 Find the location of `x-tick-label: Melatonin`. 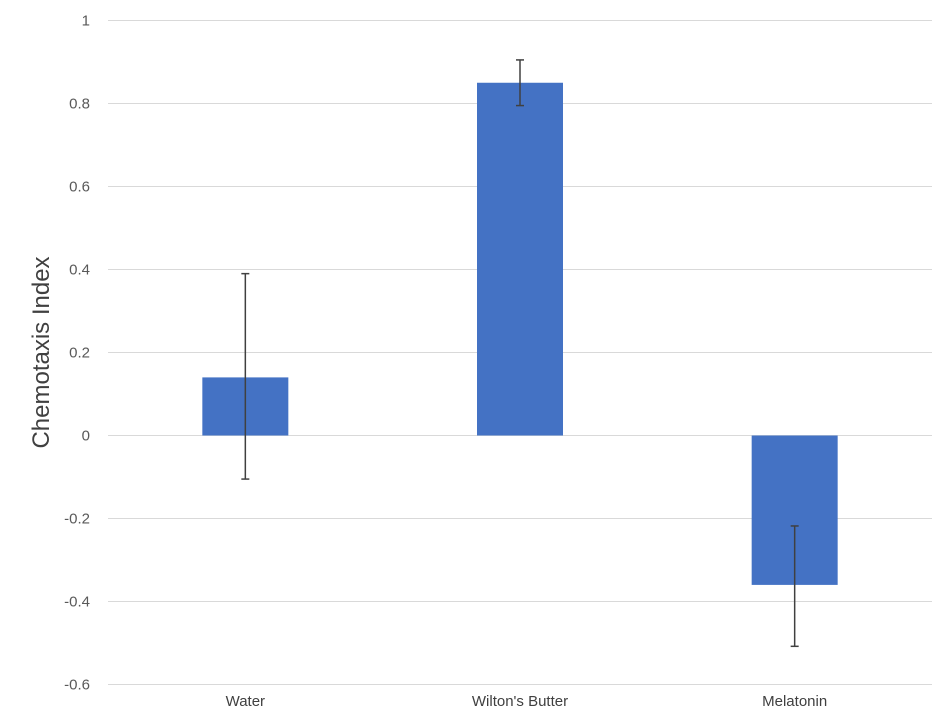

x-tick-label: Melatonin is located at coordinates (794, 701).